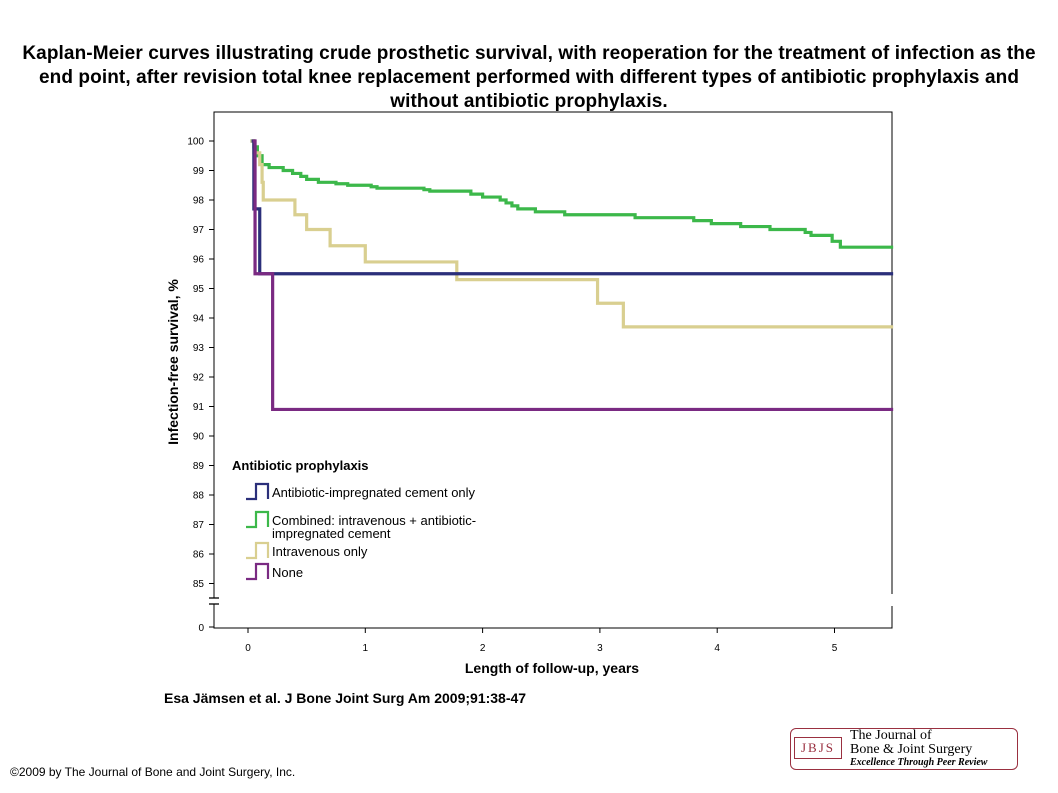 This screenshot has height=793, width=1058. What do you see at coordinates (287, 572) in the screenshot?
I see `legend-label: None` at bounding box center [287, 572].